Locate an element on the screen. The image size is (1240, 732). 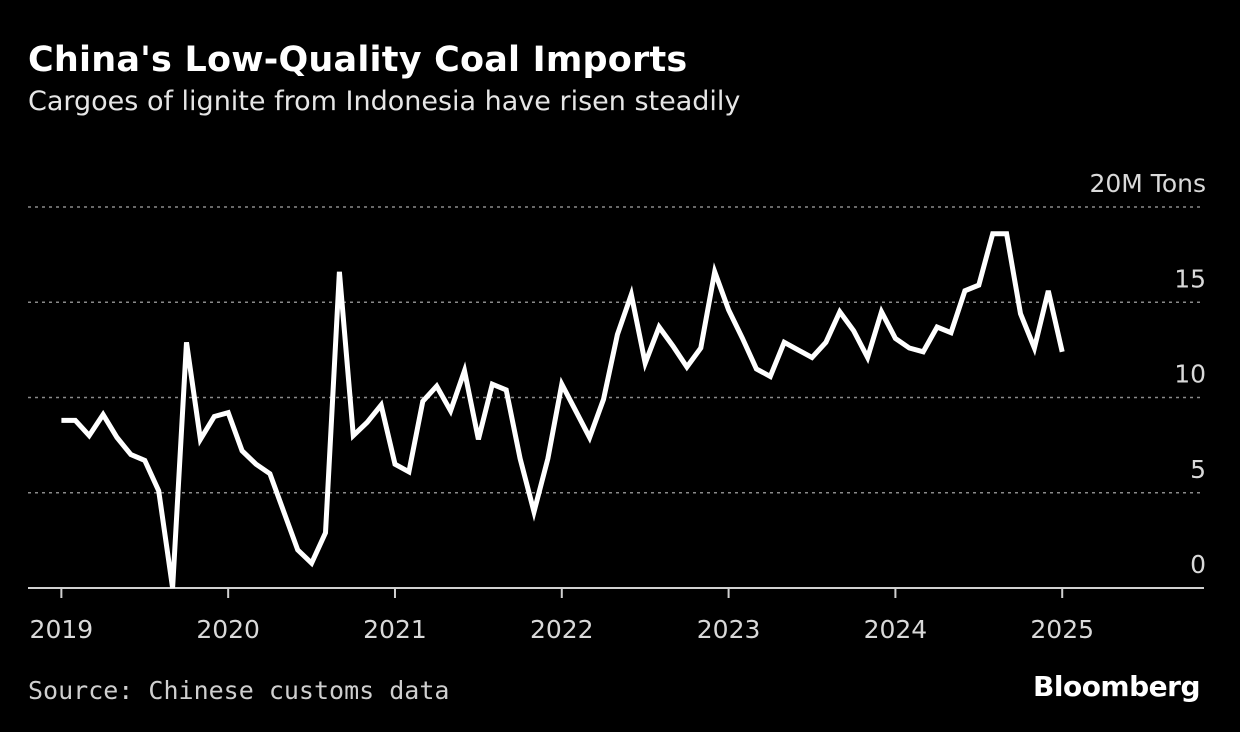
x-tick-label-2024: 2024 is located at coordinates (896, 629).